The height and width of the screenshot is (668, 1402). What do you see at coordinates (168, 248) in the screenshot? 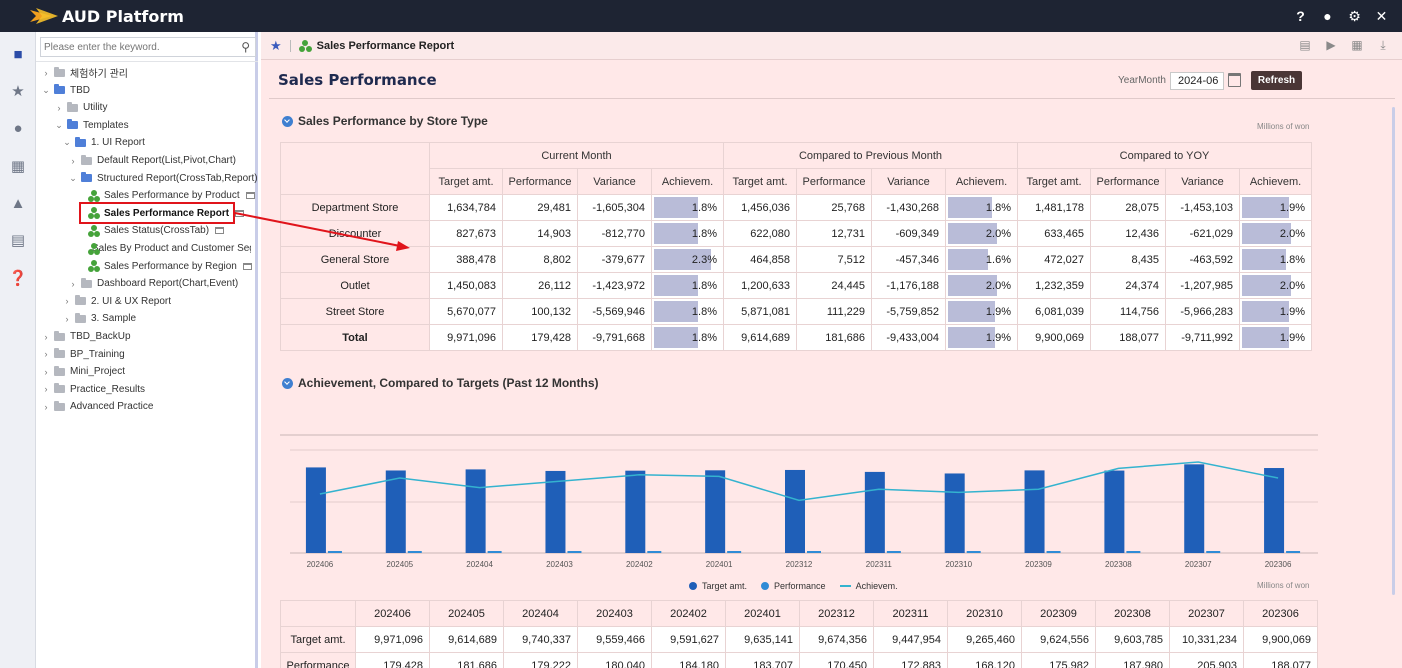
I see `tree-item: Sales By Product and Customer Segment` at bounding box center [168, 248].